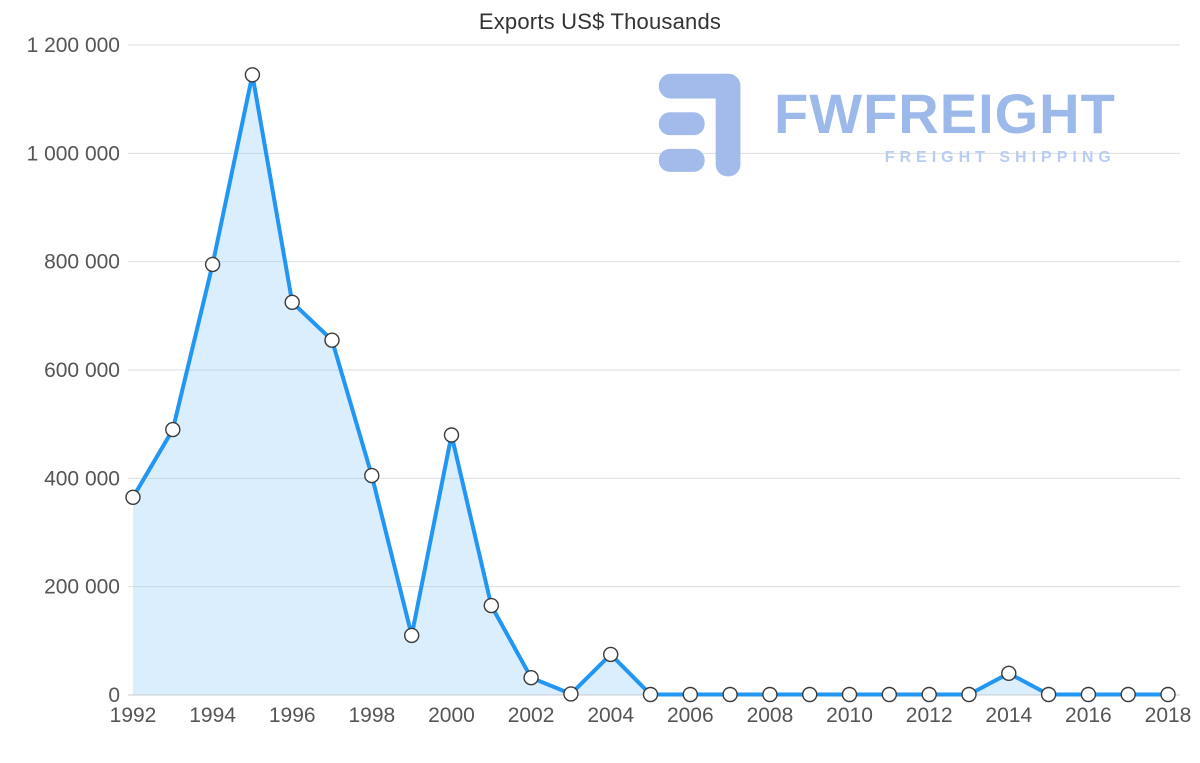 This screenshot has width=1200, height=763. I want to click on svg-text: 1 000 000, so click(73, 153).